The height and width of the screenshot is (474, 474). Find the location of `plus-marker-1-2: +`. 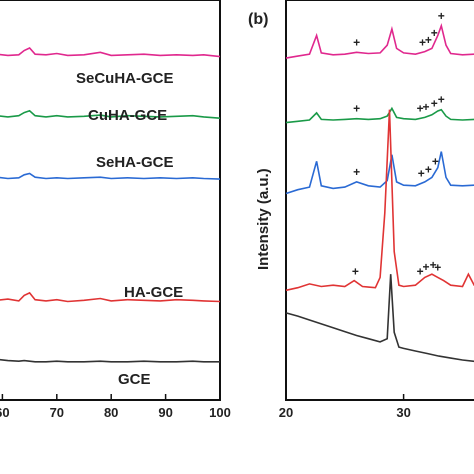

plus-marker-1-2: + is located at coordinates (425, 107).